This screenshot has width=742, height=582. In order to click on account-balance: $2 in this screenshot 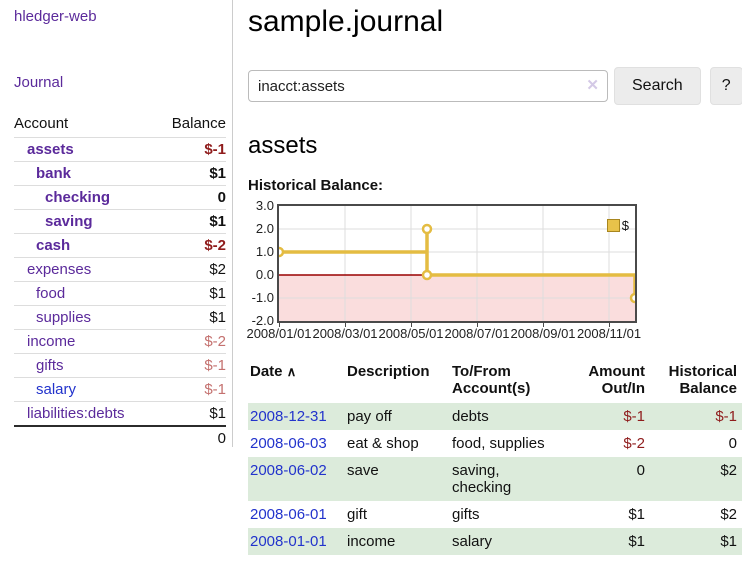, I will do `click(191, 269)`.